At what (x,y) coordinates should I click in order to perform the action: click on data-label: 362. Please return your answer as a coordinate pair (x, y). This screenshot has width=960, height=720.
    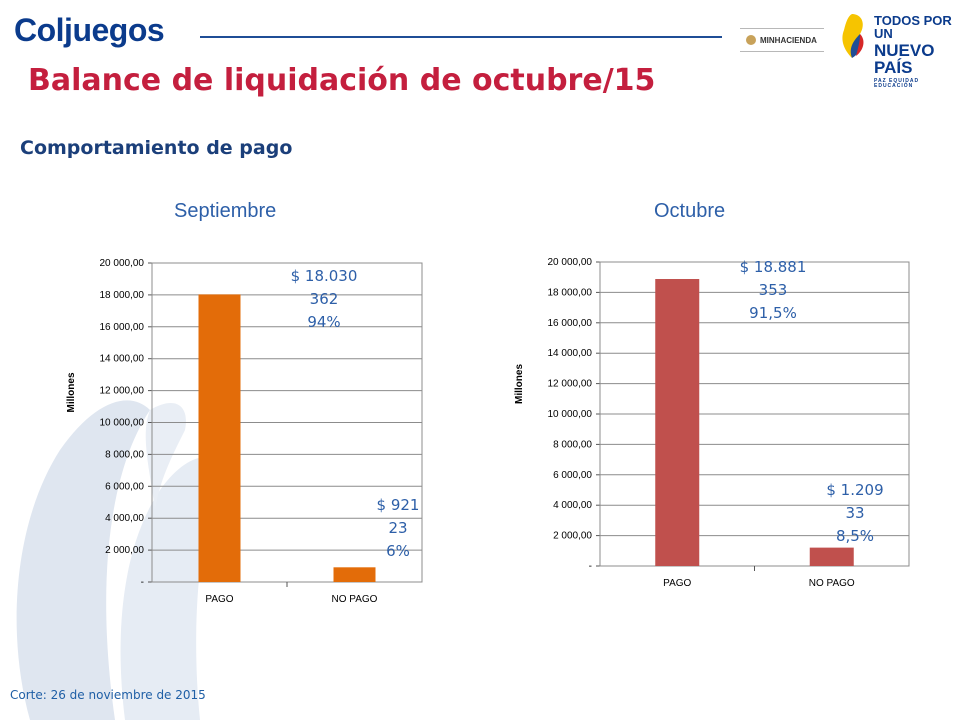
    Looking at the image, I should click on (324, 299).